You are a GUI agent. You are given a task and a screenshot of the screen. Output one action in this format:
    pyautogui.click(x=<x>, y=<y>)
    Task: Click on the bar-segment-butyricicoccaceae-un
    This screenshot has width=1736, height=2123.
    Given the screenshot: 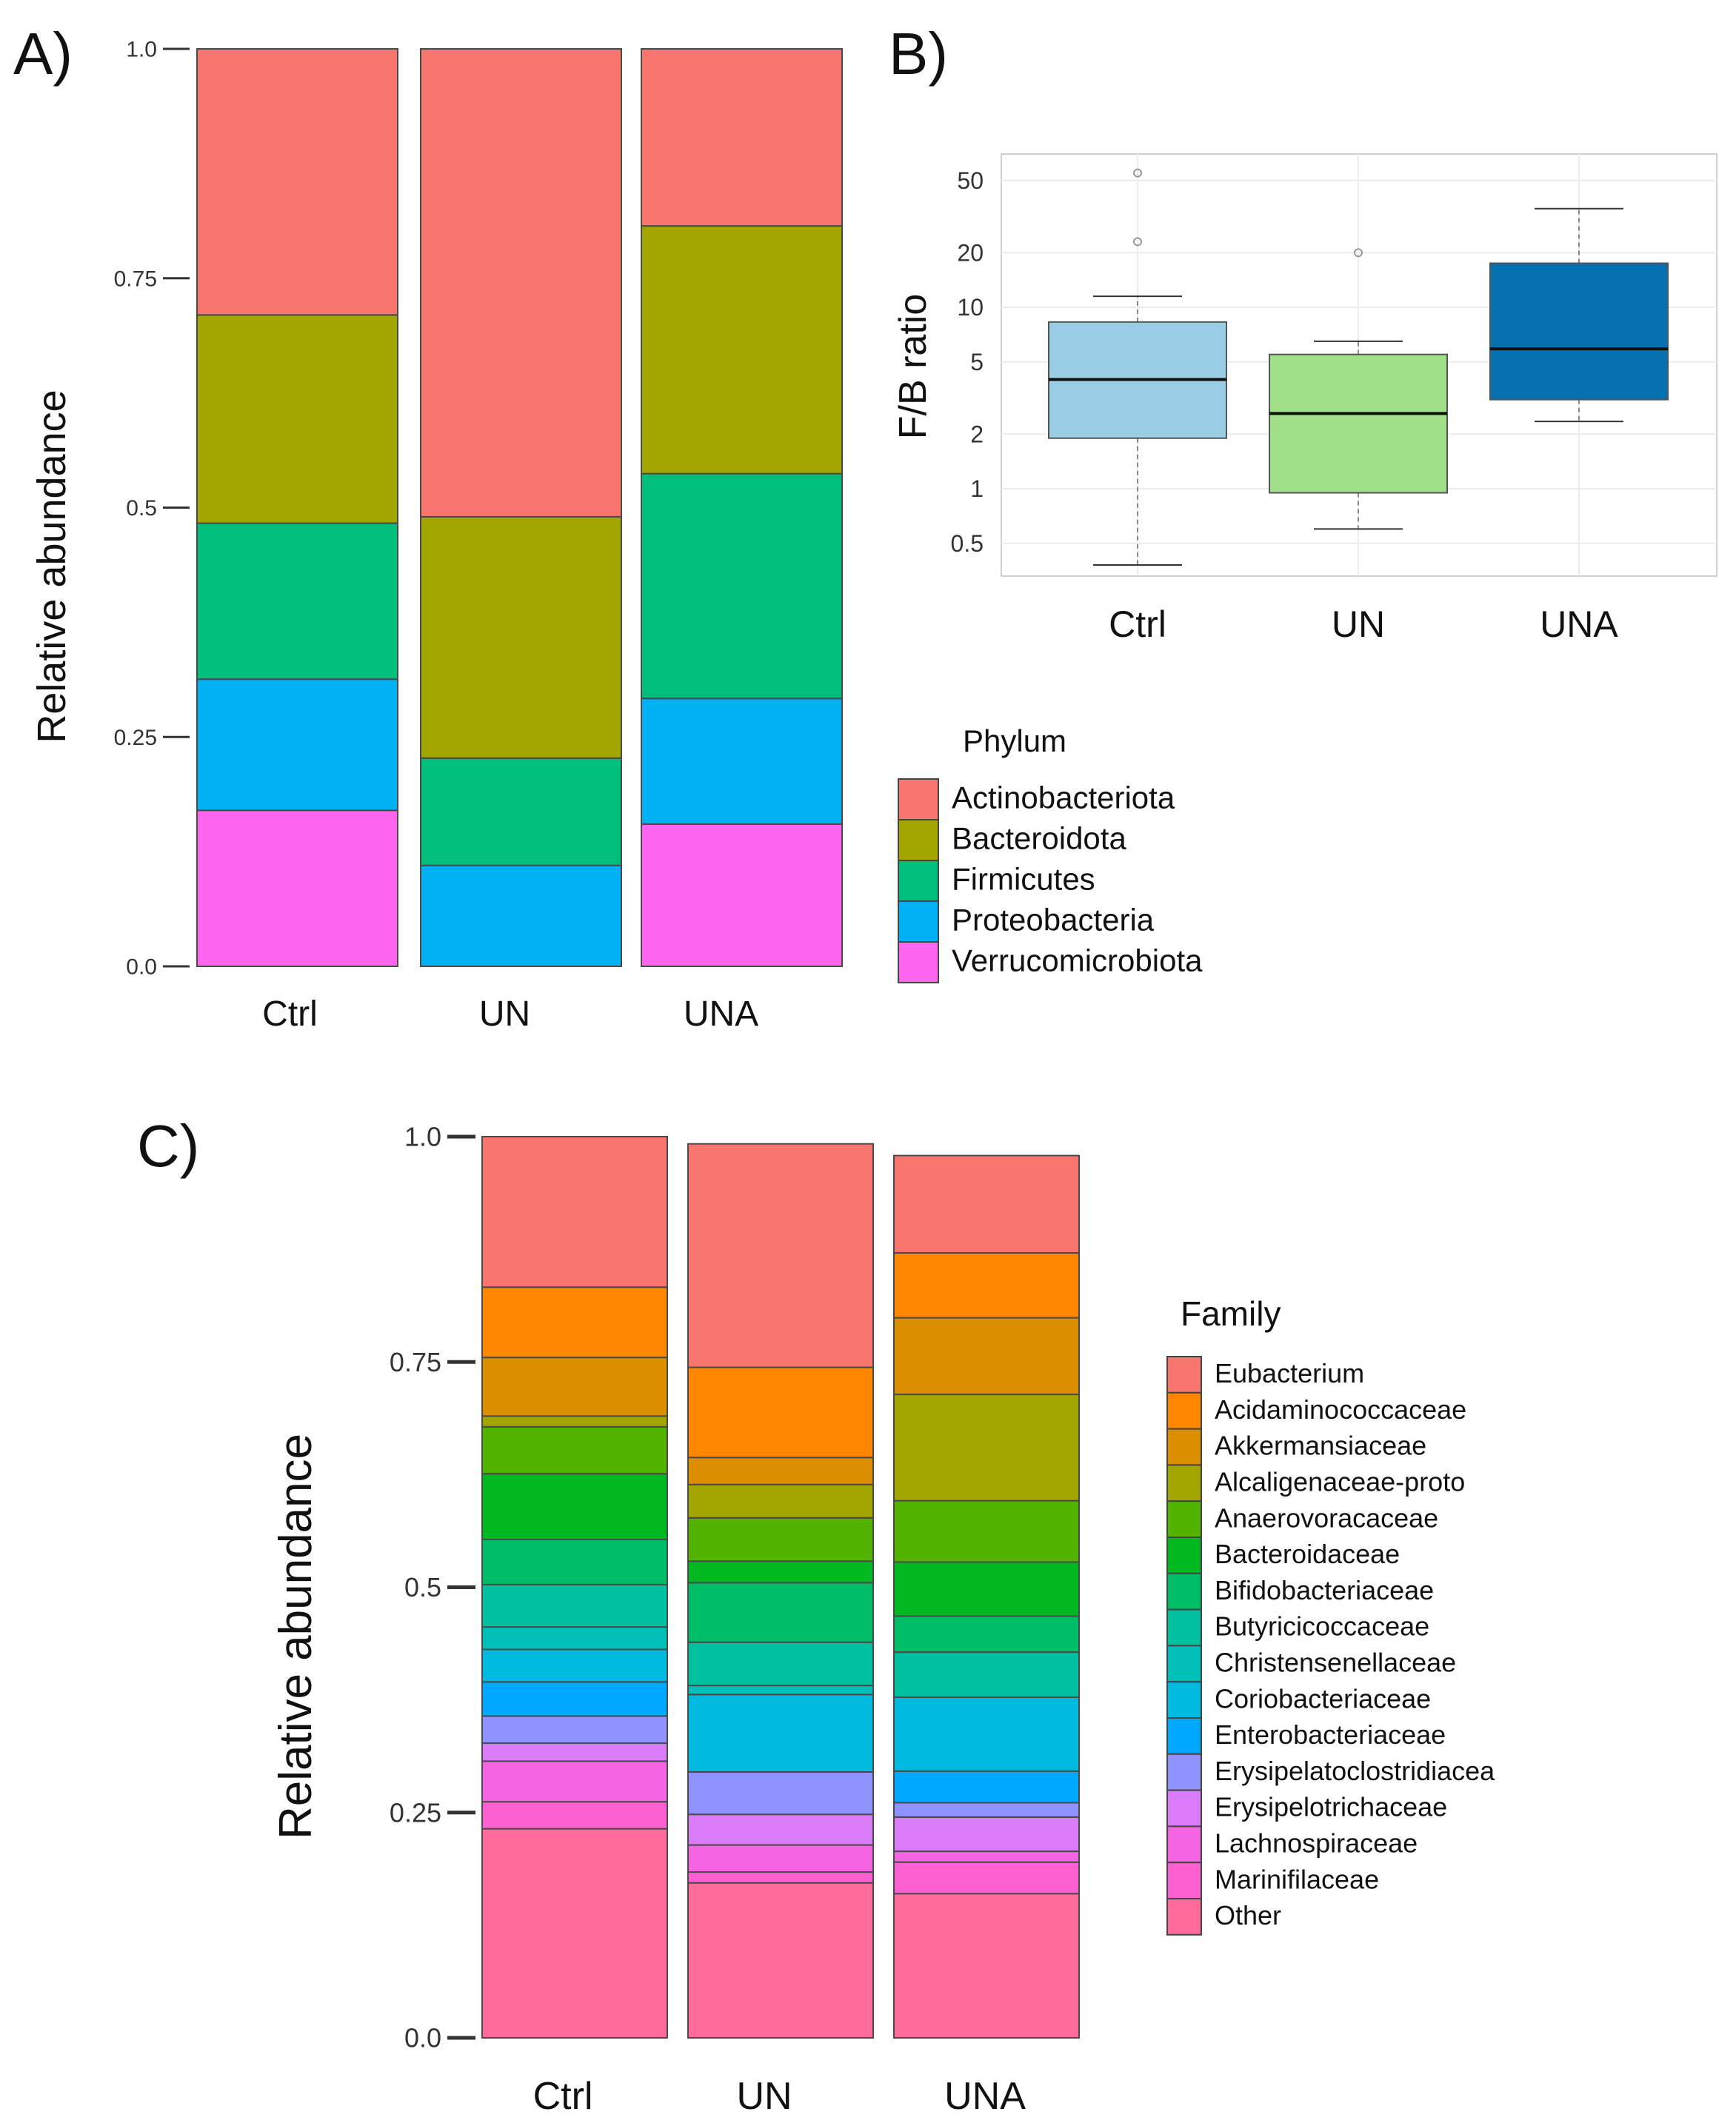 What is the action you would take?
    pyautogui.click(x=781, y=1664)
    